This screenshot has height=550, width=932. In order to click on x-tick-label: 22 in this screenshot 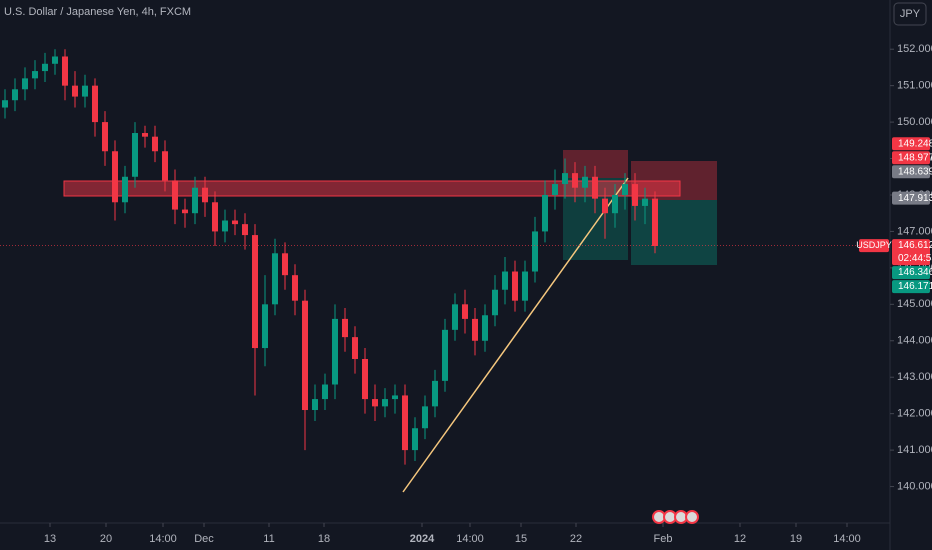, I will do `click(576, 539)`.